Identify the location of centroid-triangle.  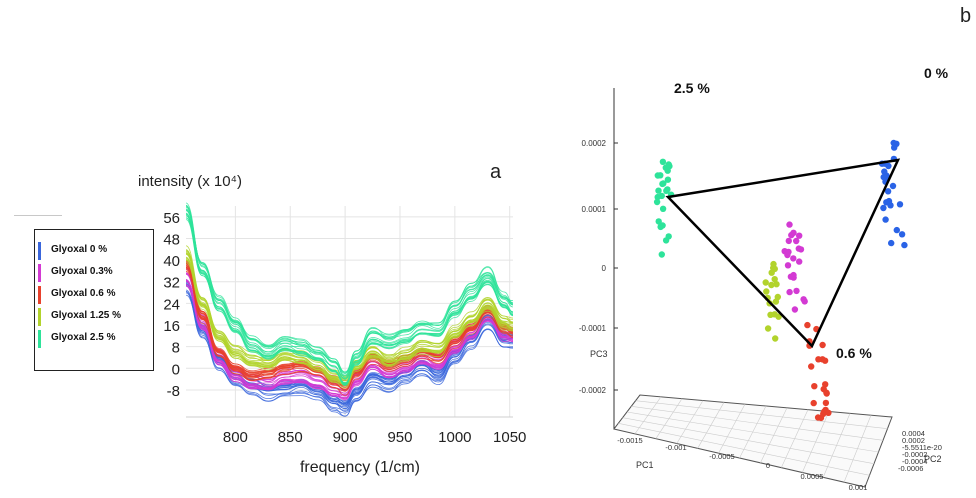
(783, 253).